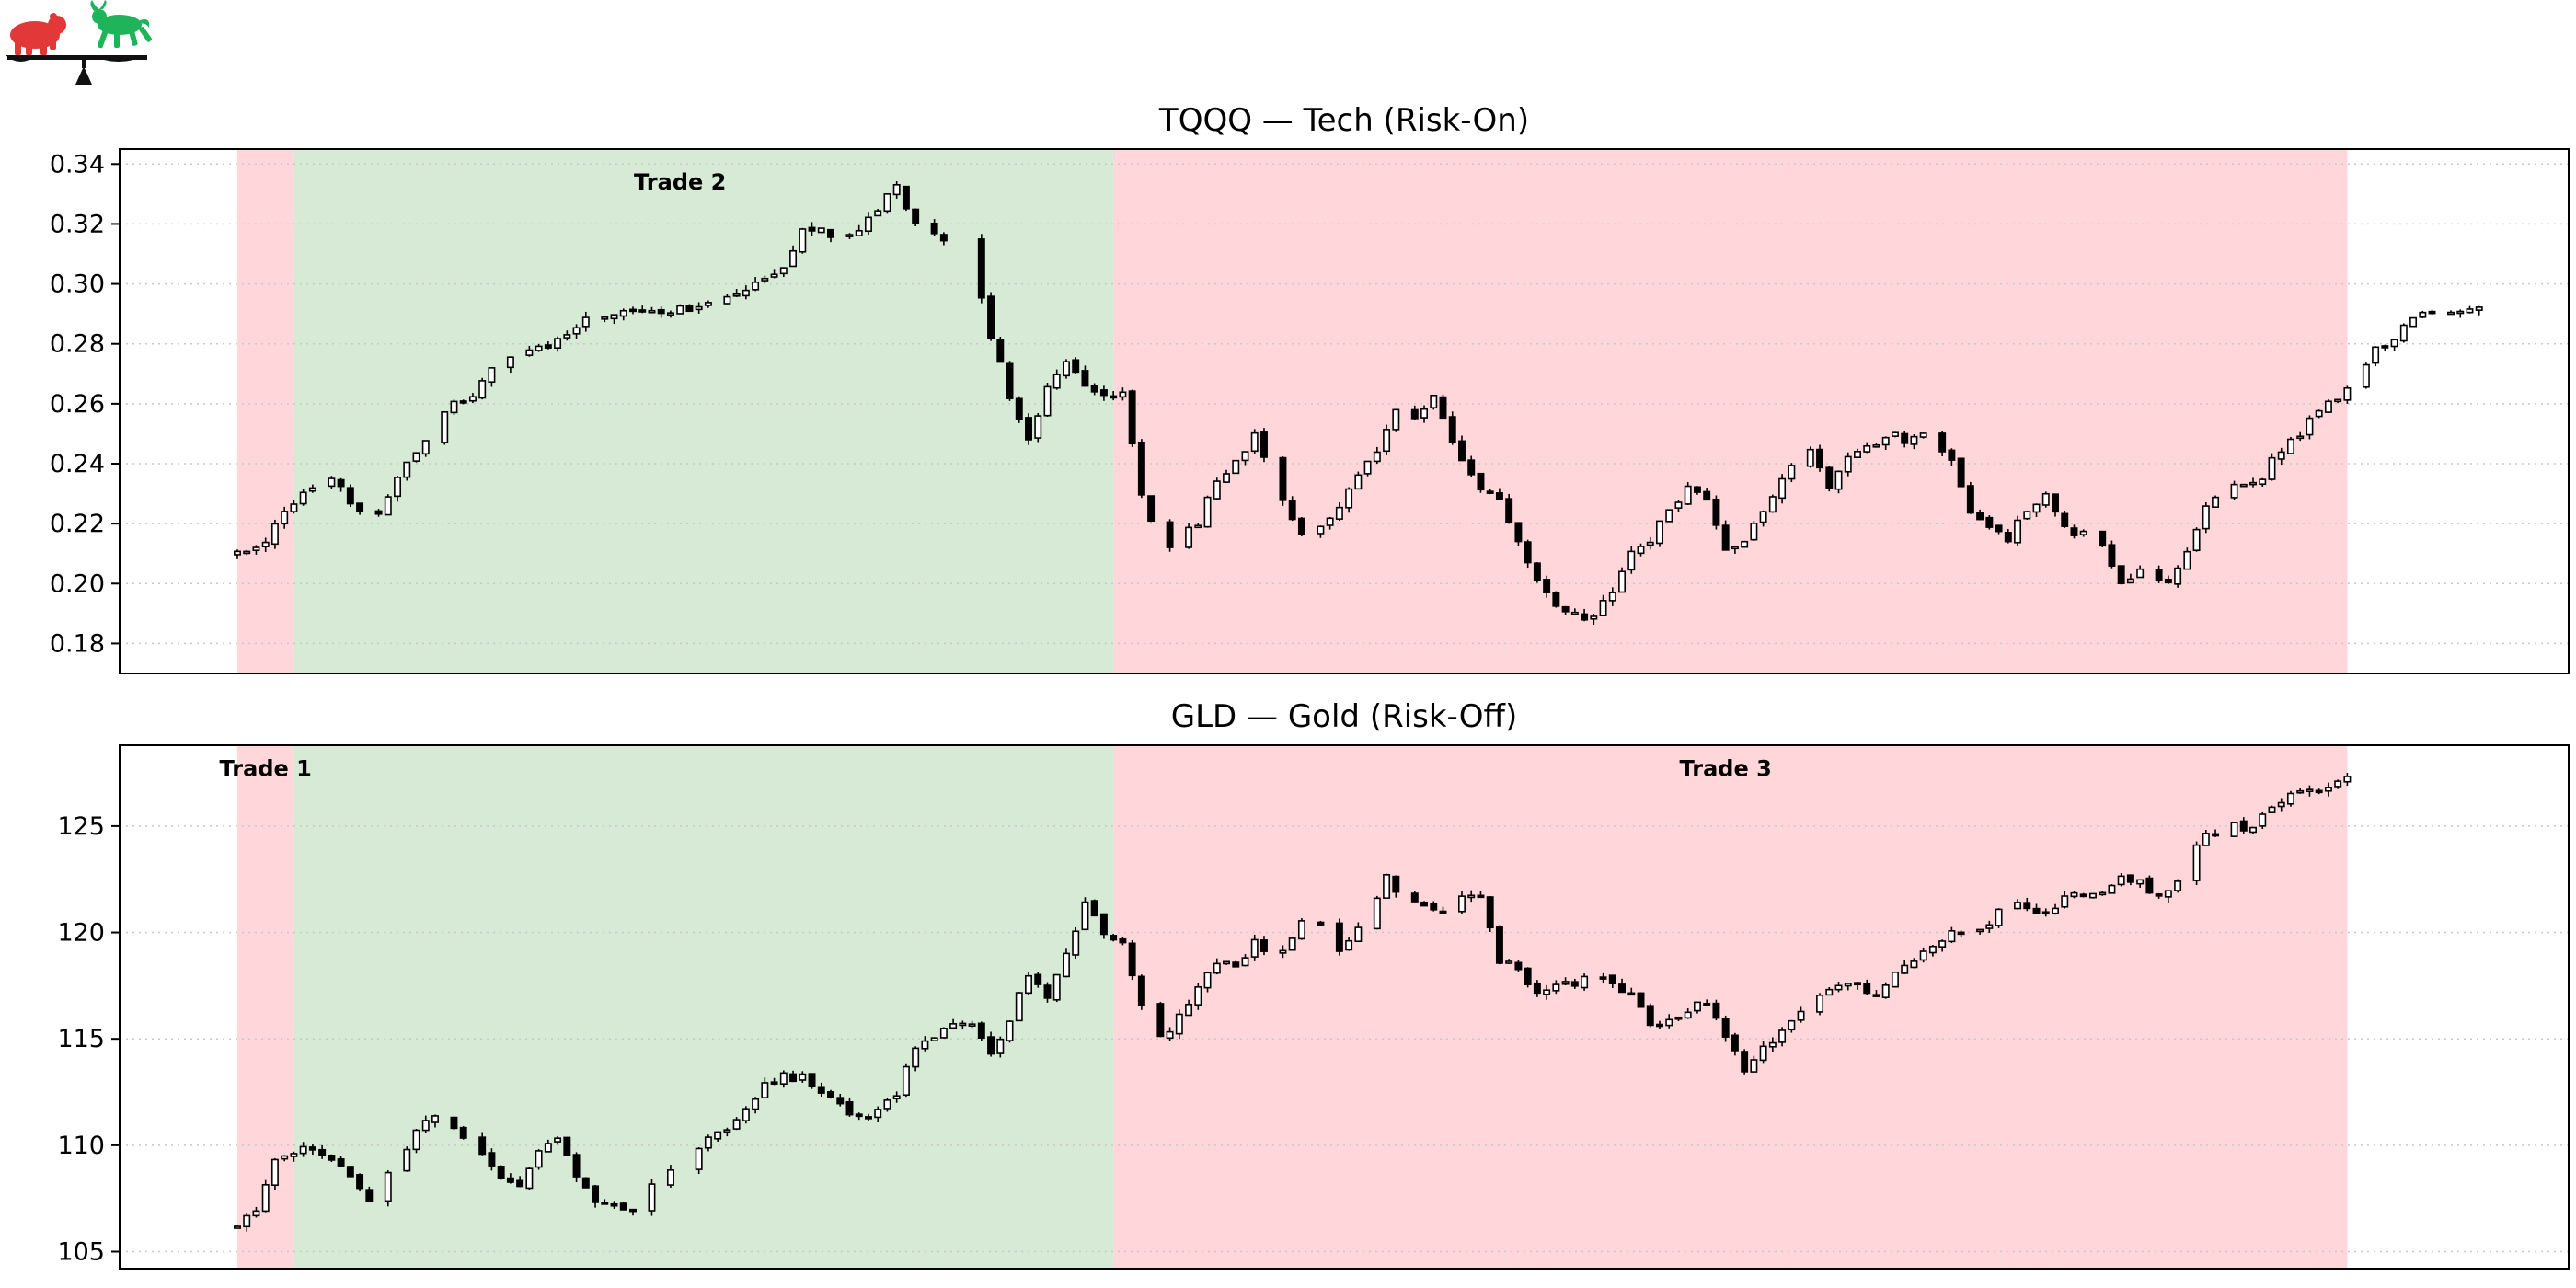 Image resolution: width=2576 pixels, height=1288 pixels. I want to click on y-tick-label: 0.26, so click(77, 404).